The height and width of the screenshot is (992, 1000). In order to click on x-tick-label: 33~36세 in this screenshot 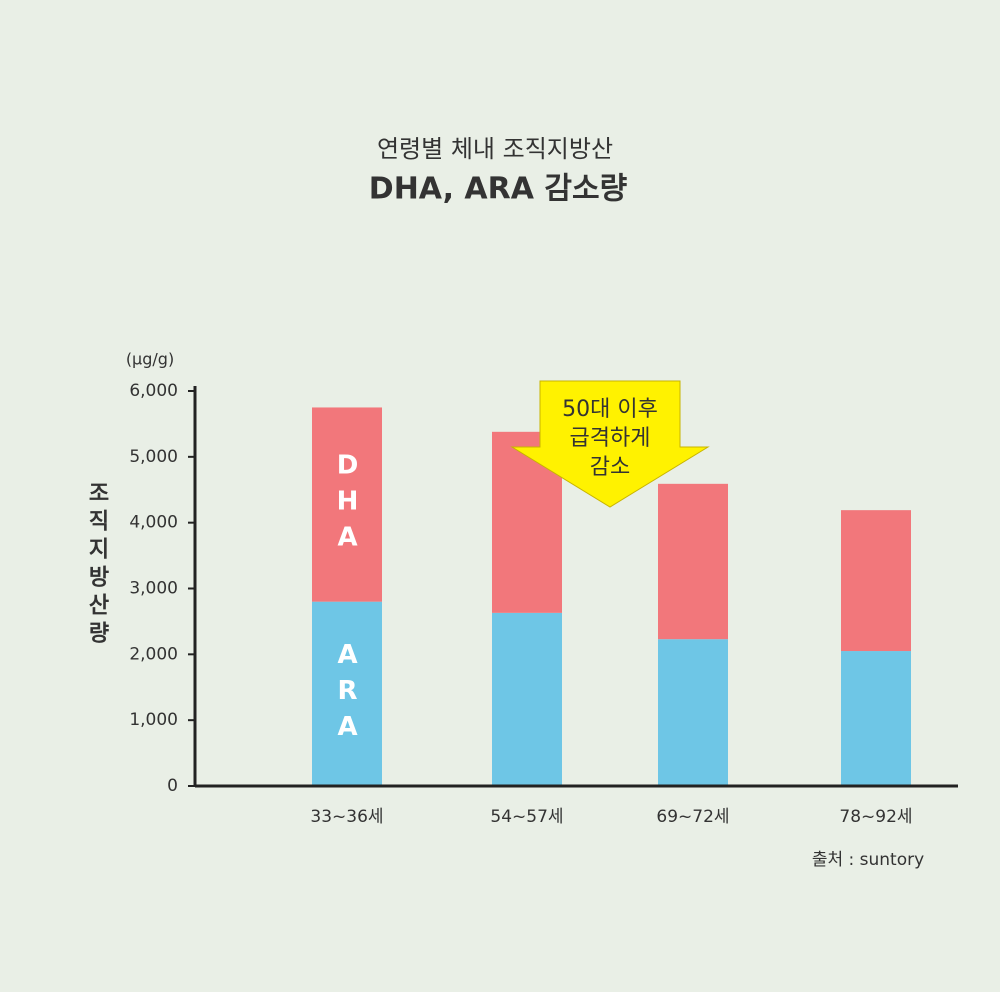, I will do `click(346, 817)`.